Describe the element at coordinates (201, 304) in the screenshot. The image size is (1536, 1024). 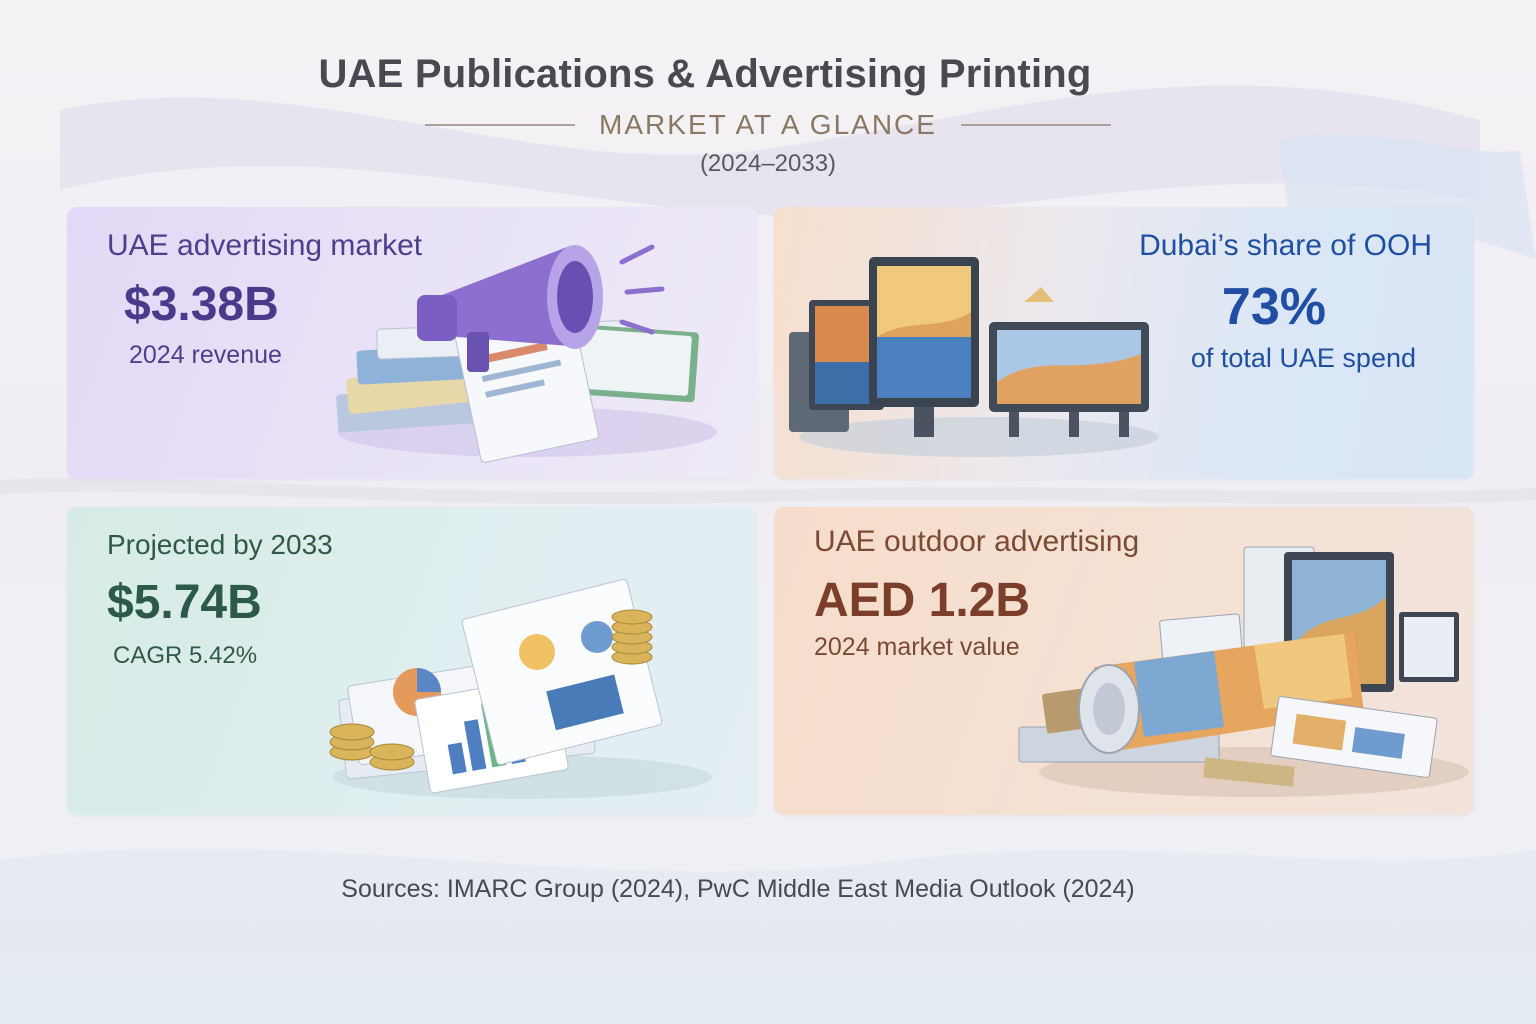
I see `card-value: $3.38B` at that location.